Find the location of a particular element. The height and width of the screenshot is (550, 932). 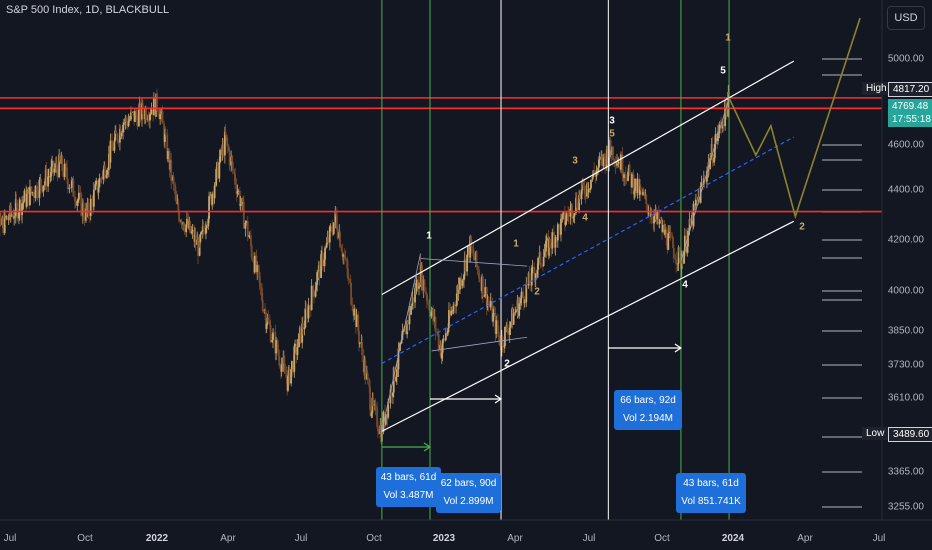

range-info-box: 43 bars, 61d Vol 3.487M is located at coordinates (408, 487).